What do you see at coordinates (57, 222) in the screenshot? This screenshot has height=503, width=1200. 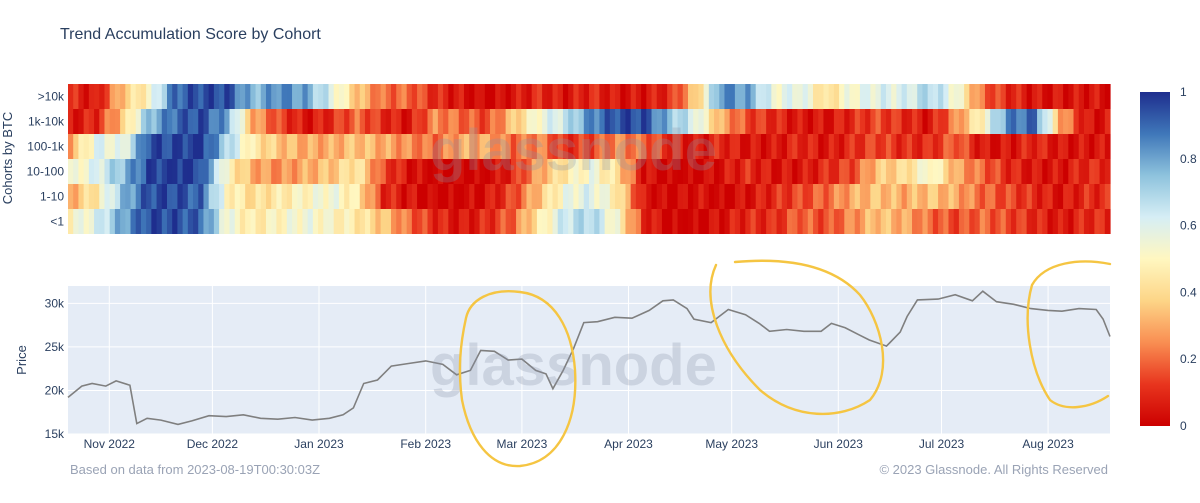 I see `heatmap-row-label: <1` at bounding box center [57, 222].